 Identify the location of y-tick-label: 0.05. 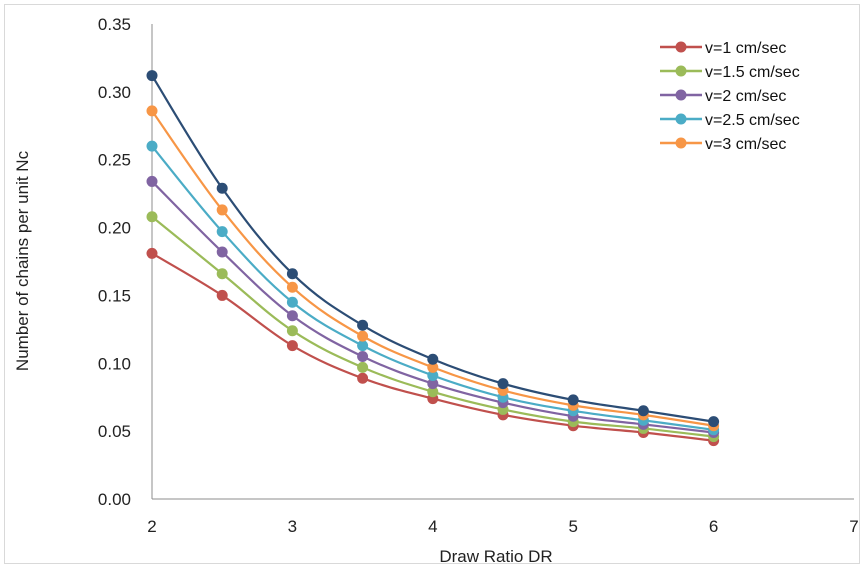
(114, 431).